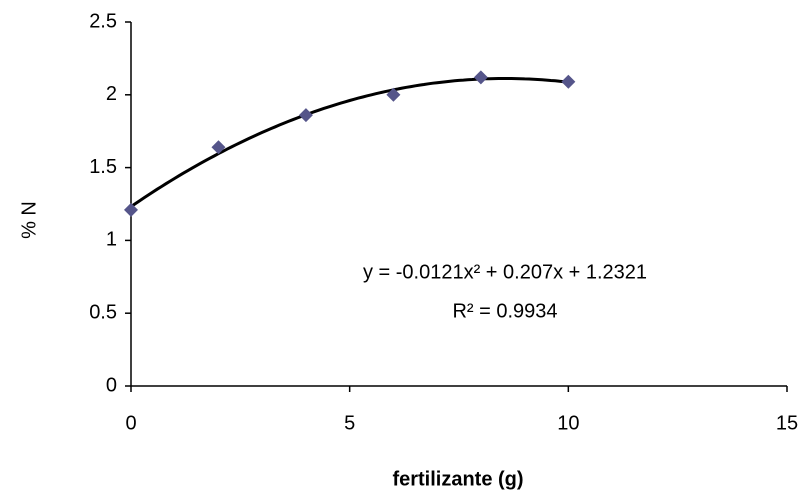  What do you see at coordinates (349, 423) in the screenshot?
I see `x-tick-label: 5` at bounding box center [349, 423].